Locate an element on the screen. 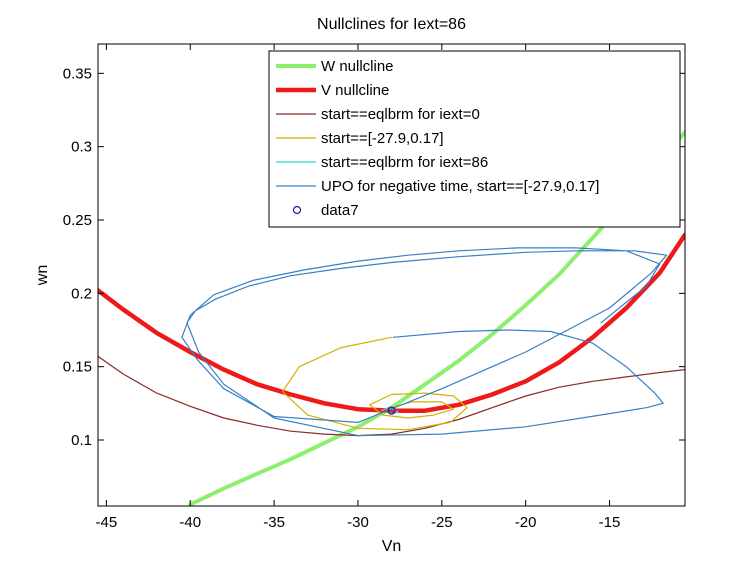  x-axis-label: Vn is located at coordinates (392, 546).